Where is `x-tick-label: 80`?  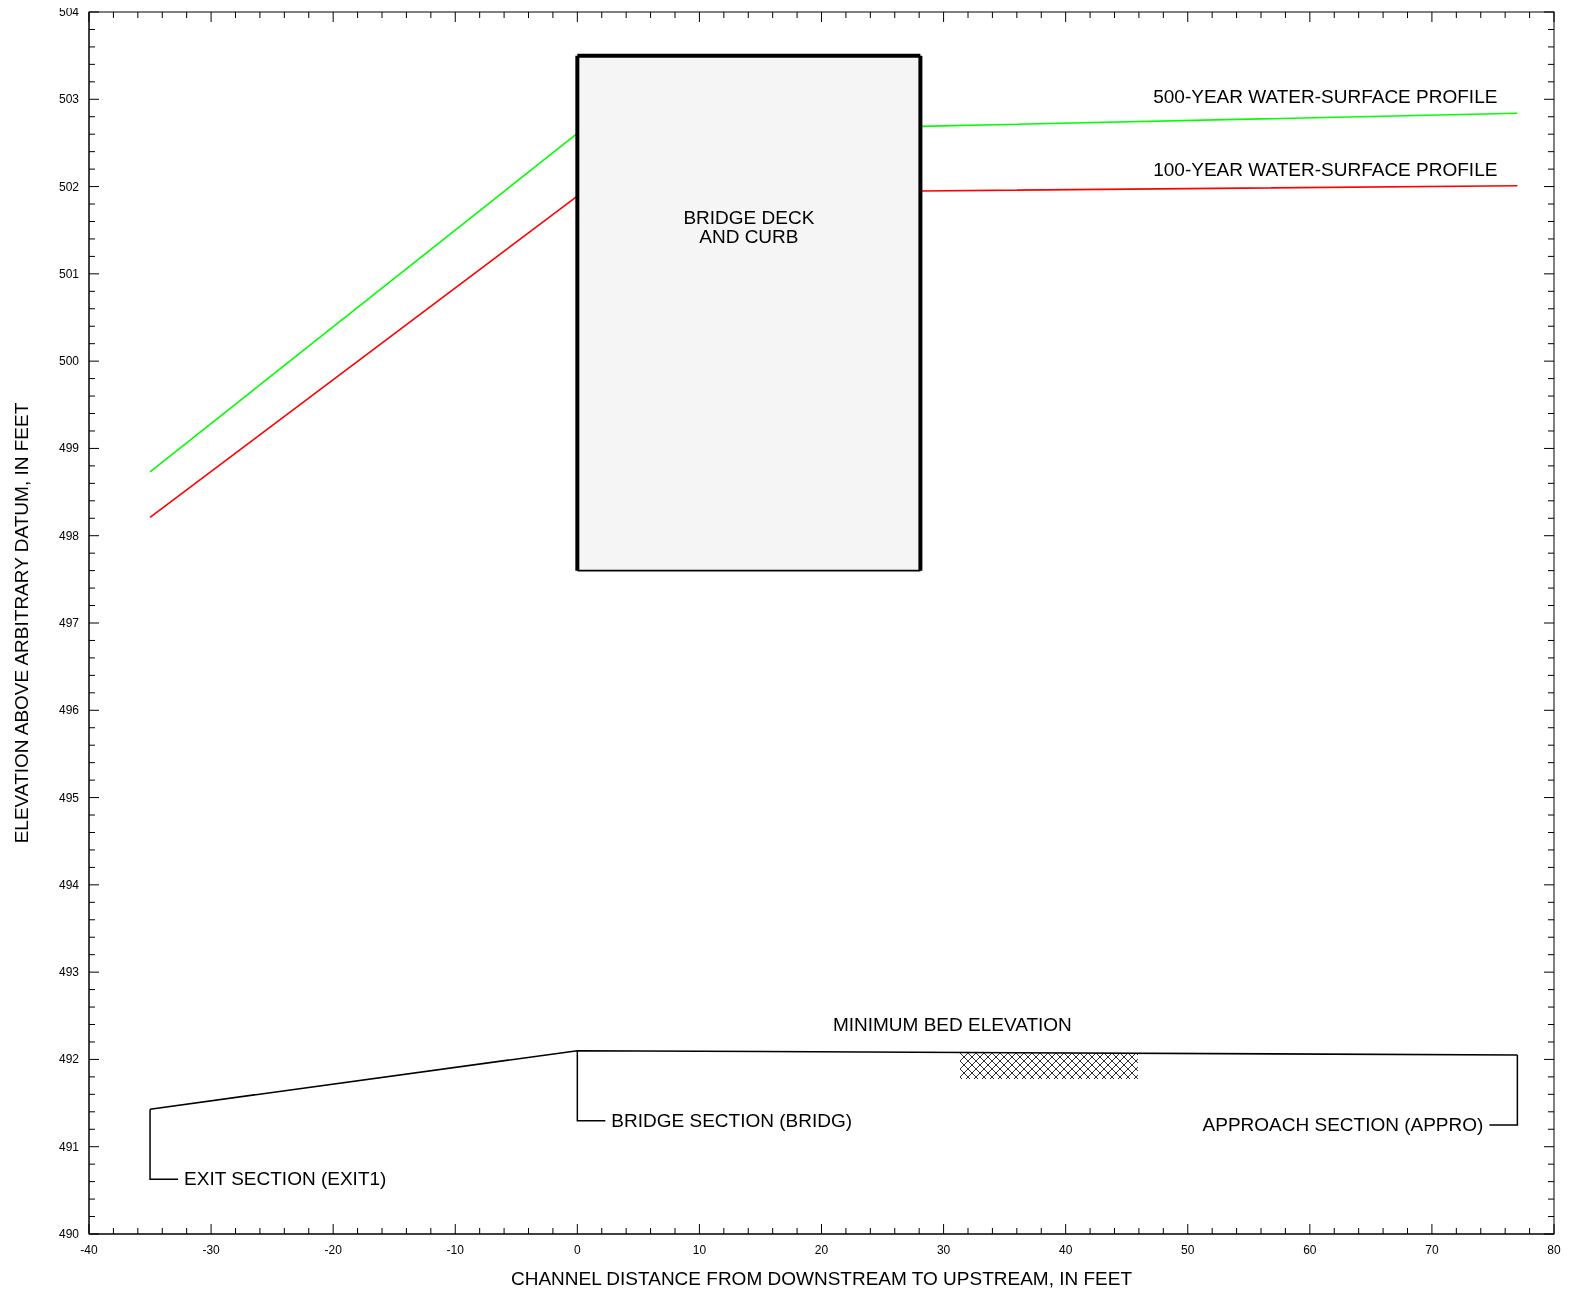 x-tick-label: 80 is located at coordinates (1554, 1250).